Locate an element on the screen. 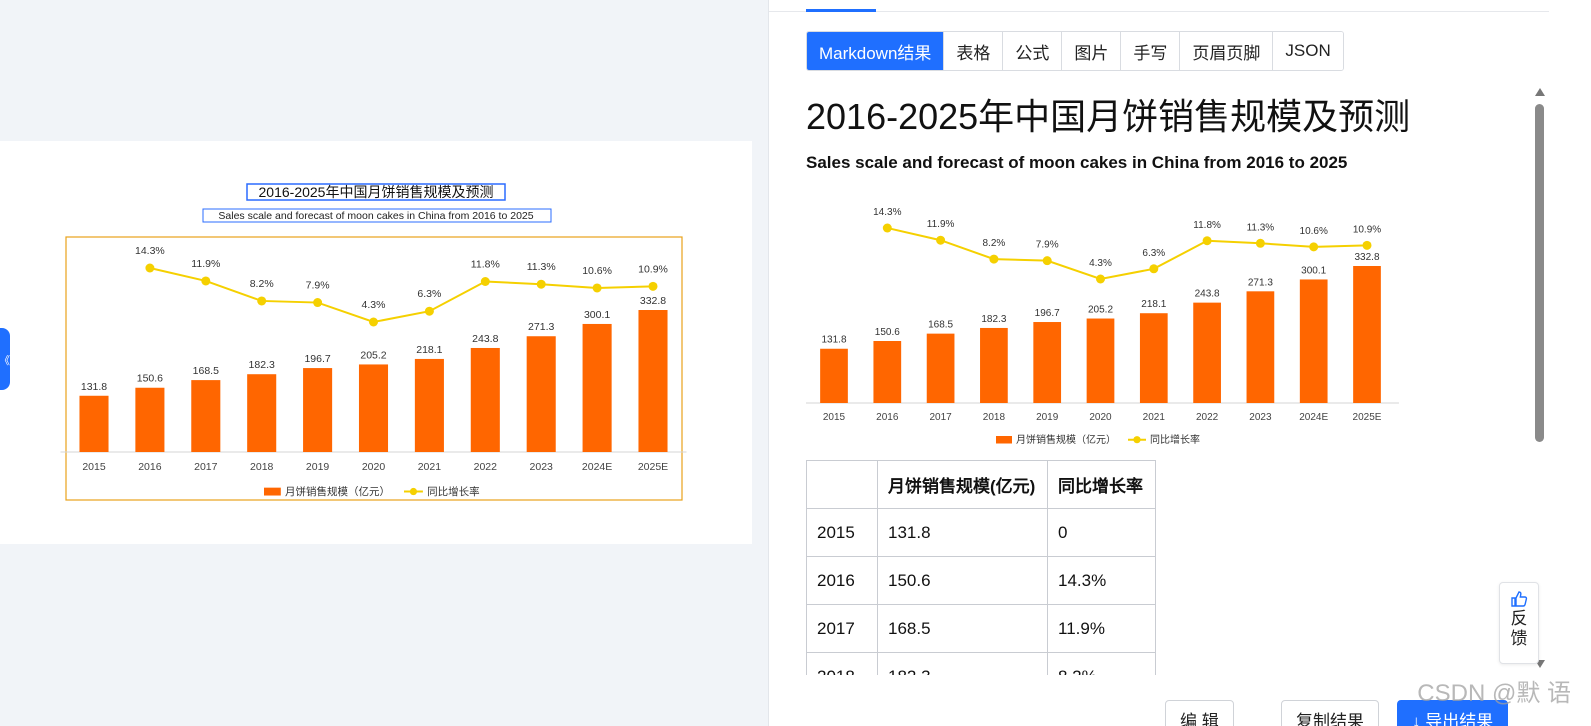  bar-value-label: 218.1 is located at coordinates (1153, 304).